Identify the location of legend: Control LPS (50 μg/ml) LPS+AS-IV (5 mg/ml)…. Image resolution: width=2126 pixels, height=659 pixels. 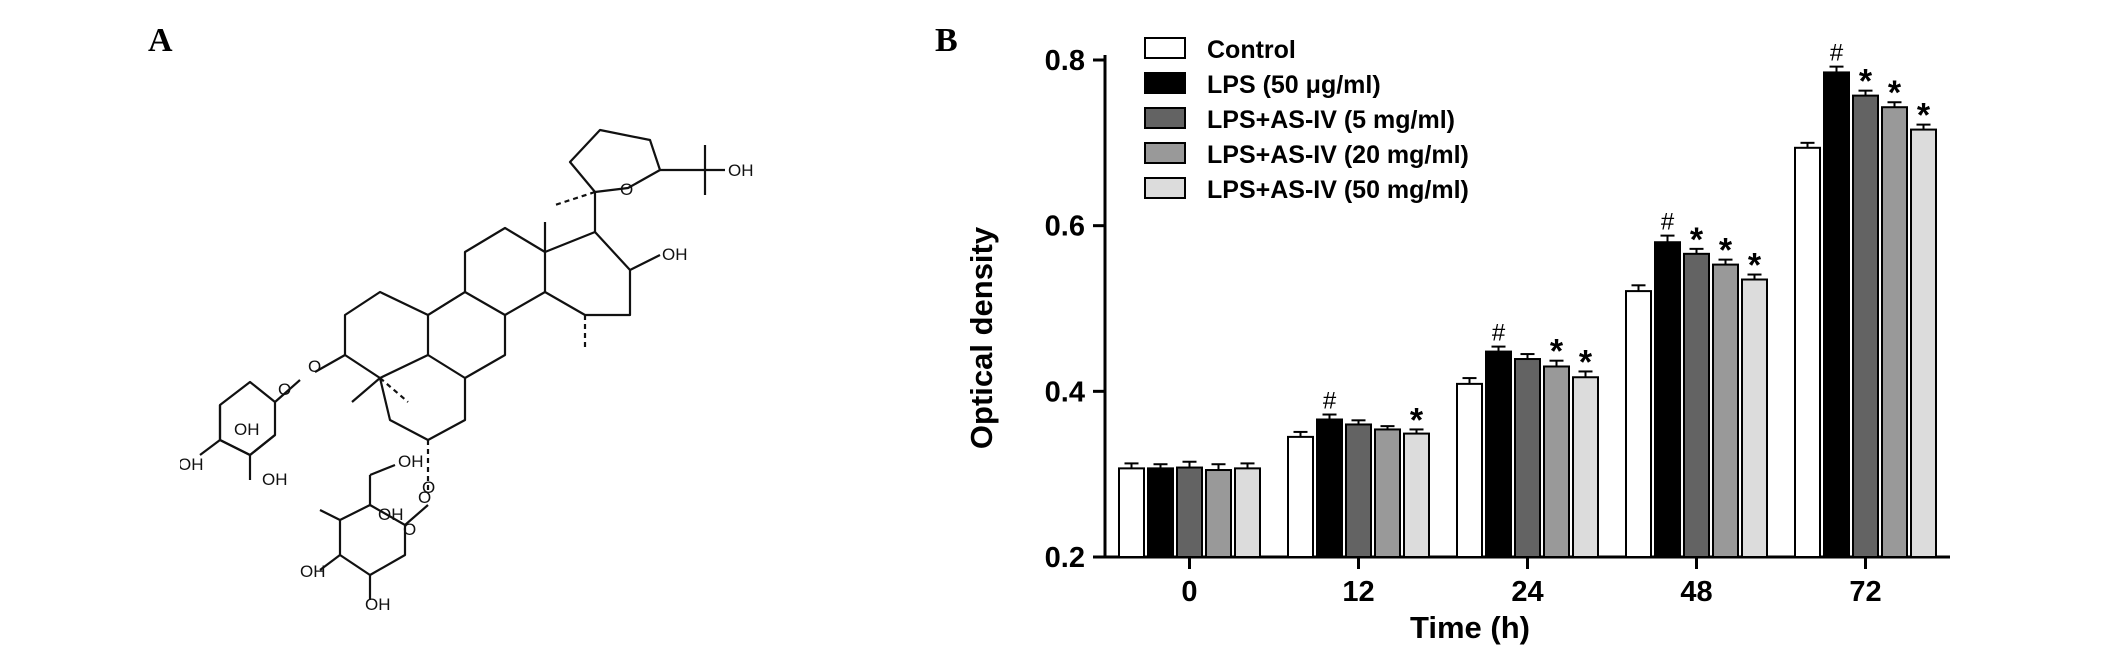
(1306, 120).